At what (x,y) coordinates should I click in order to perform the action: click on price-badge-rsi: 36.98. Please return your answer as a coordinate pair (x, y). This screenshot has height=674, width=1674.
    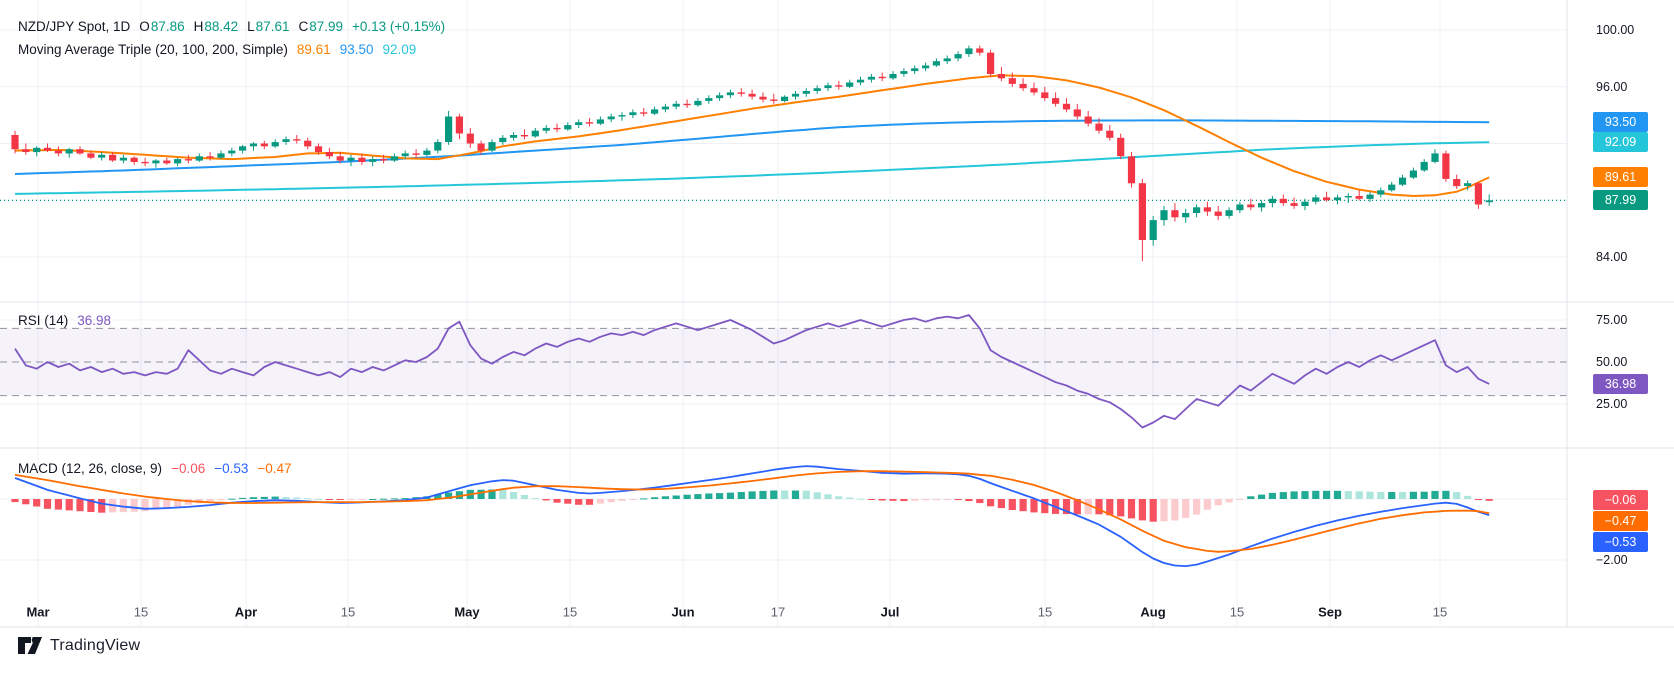
    Looking at the image, I should click on (1620, 383).